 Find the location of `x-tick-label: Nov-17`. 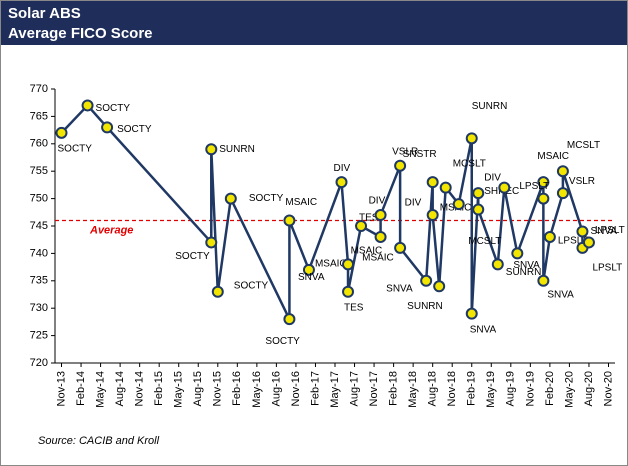

x-tick-label: Nov-17 is located at coordinates (374, 388).